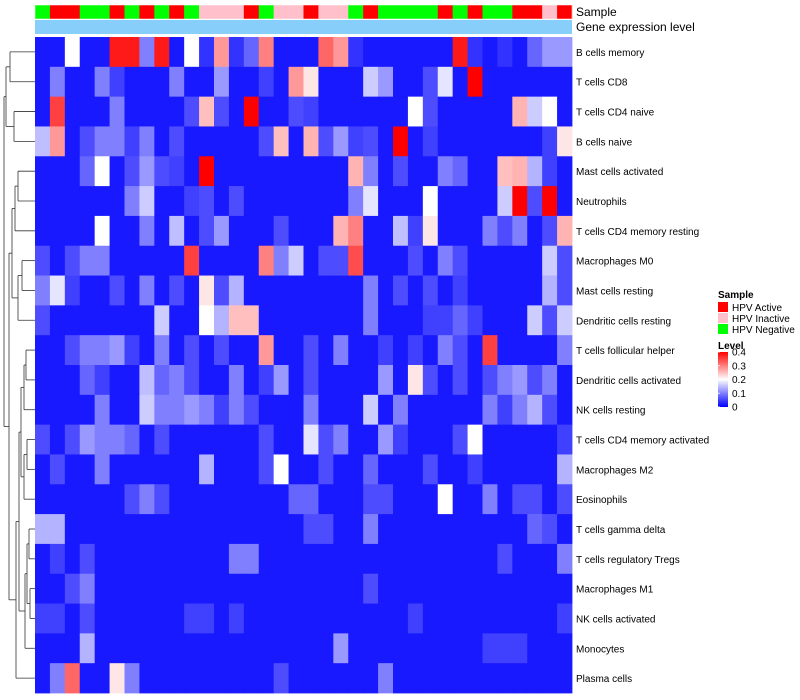  Describe the element at coordinates (303, 12) in the screenshot. I see `sample-annotation-frame` at that location.